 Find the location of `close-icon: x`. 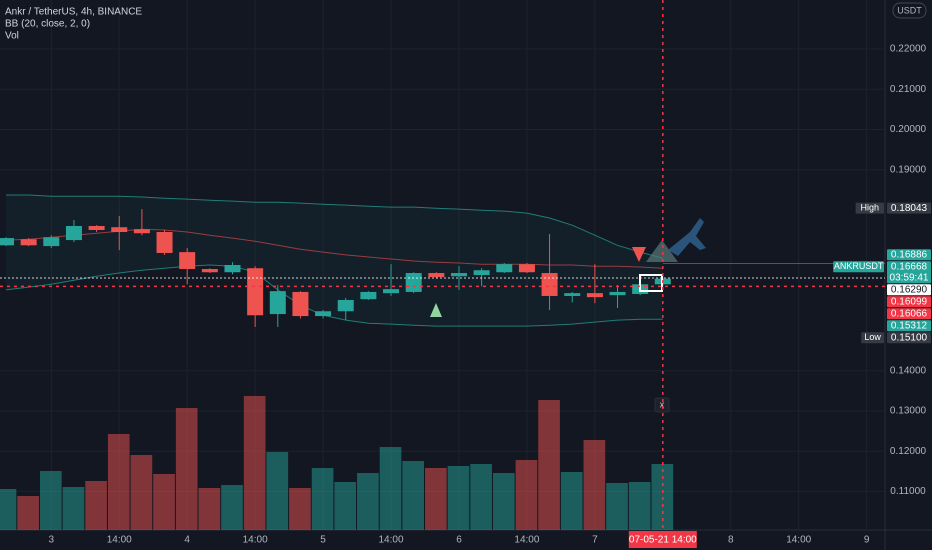

close-icon: x is located at coordinates (662, 404).